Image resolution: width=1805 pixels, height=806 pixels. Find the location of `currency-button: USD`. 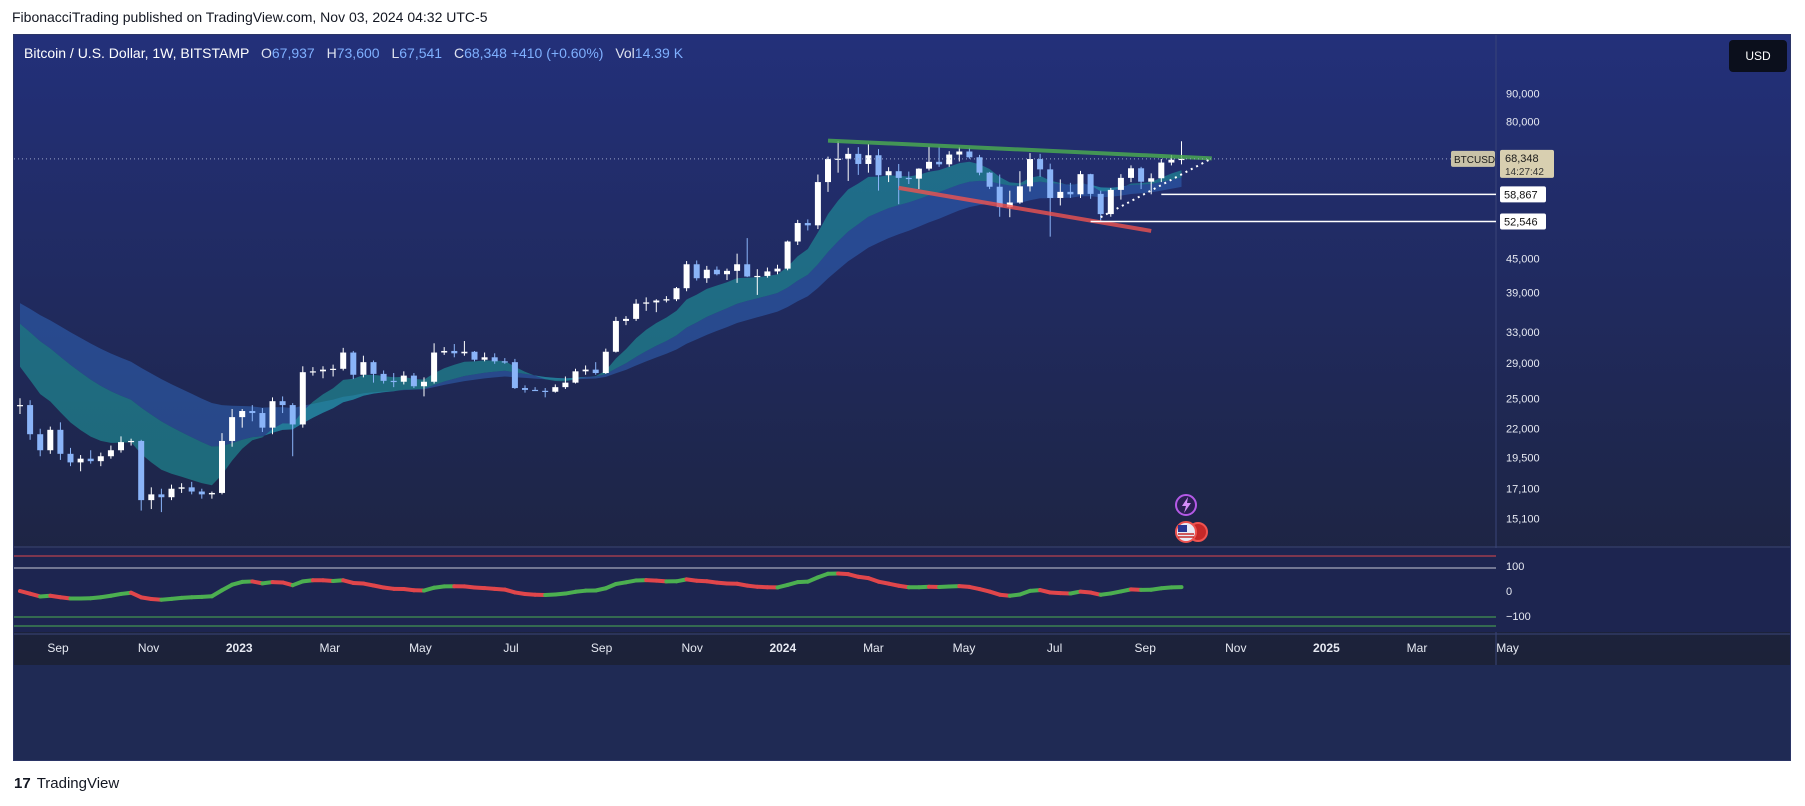

currency-button: USD is located at coordinates (1758, 56).